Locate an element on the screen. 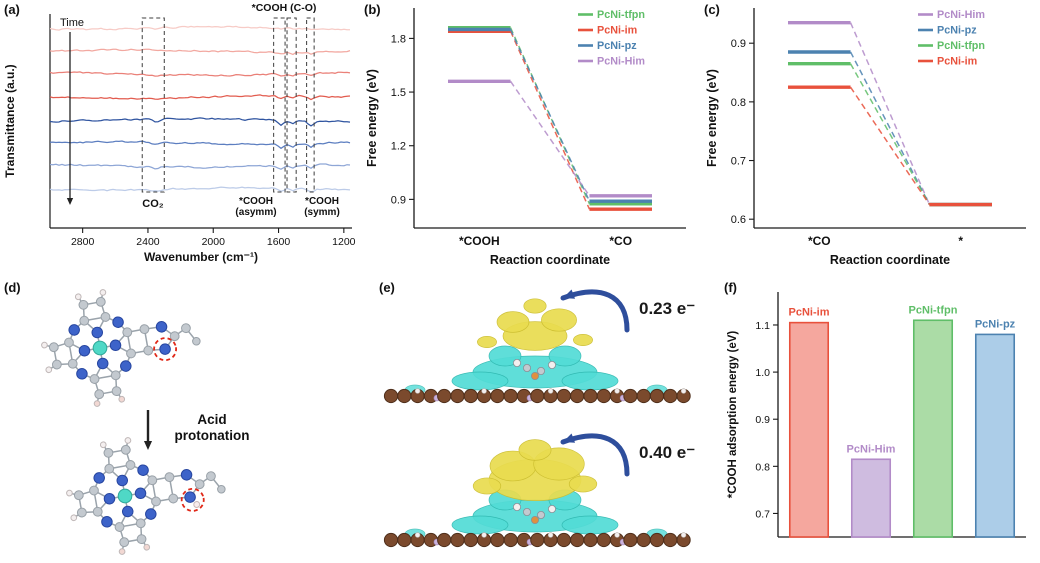 This screenshot has width=1040, height=563. acid-protonation-label: protonation is located at coordinates (212, 435).